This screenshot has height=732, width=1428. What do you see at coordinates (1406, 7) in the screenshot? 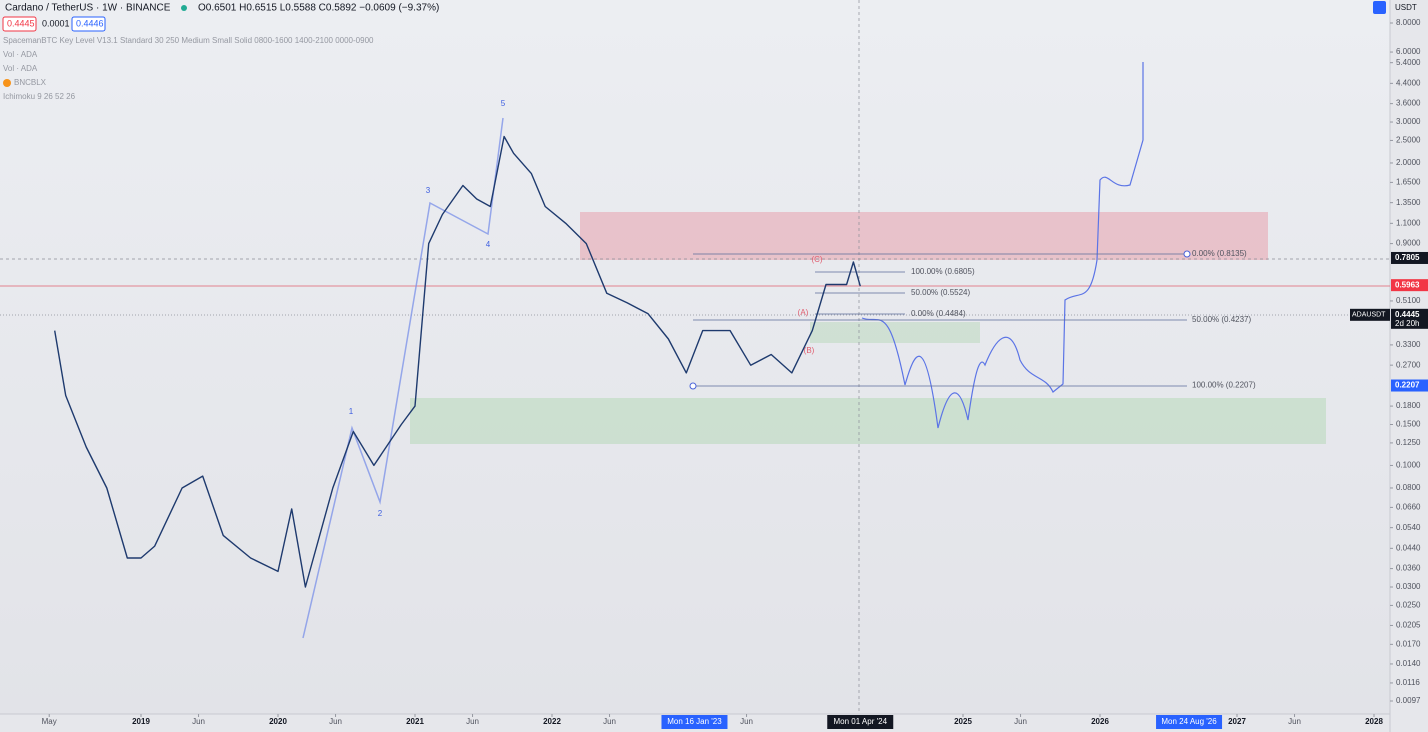
I see `currency: USDT` at bounding box center [1406, 7].